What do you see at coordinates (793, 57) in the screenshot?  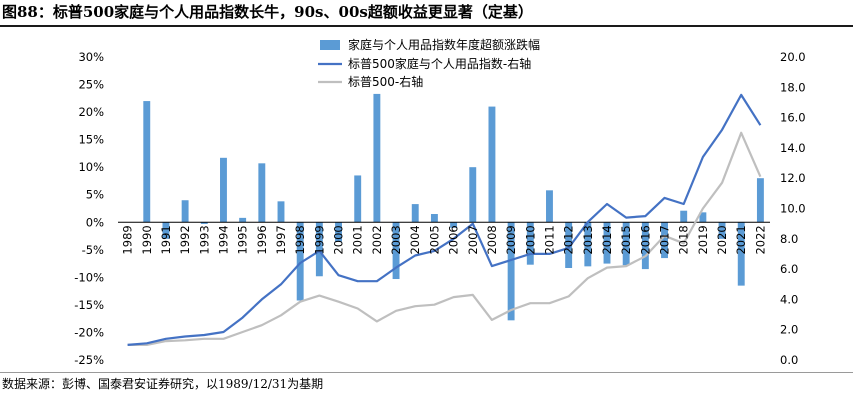 I see `right-axis-tick-label: 20.0` at bounding box center [793, 57].